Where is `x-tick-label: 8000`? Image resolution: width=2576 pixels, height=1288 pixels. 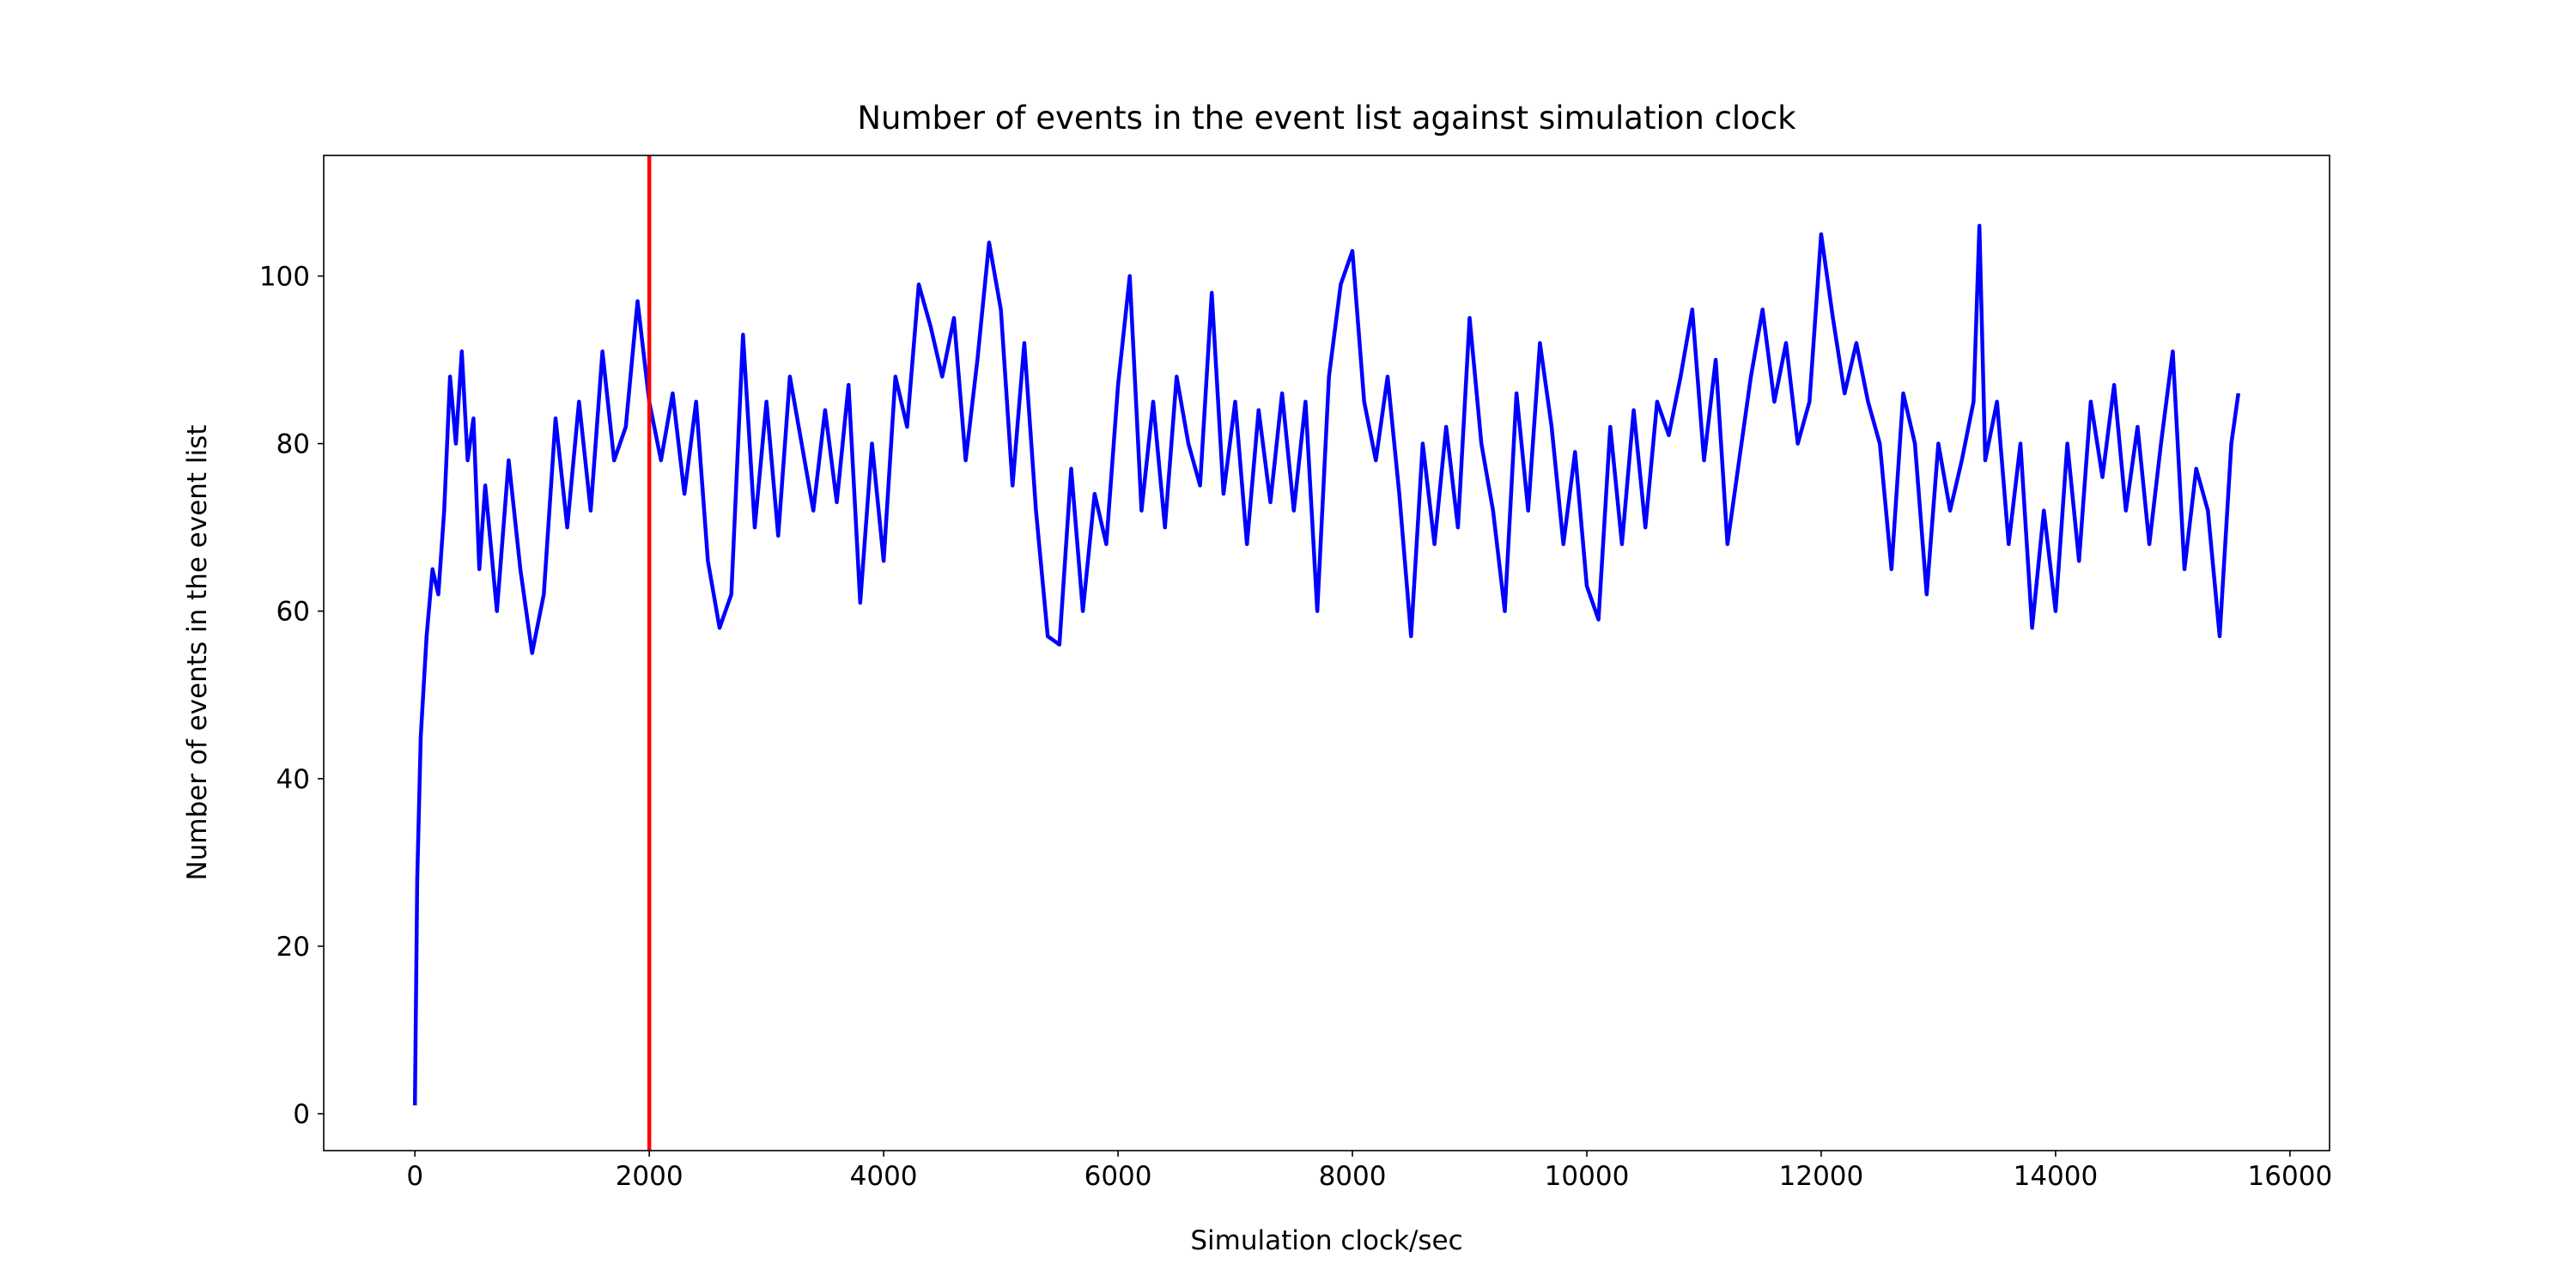
x-tick-label: 8000 is located at coordinates (1353, 1177).